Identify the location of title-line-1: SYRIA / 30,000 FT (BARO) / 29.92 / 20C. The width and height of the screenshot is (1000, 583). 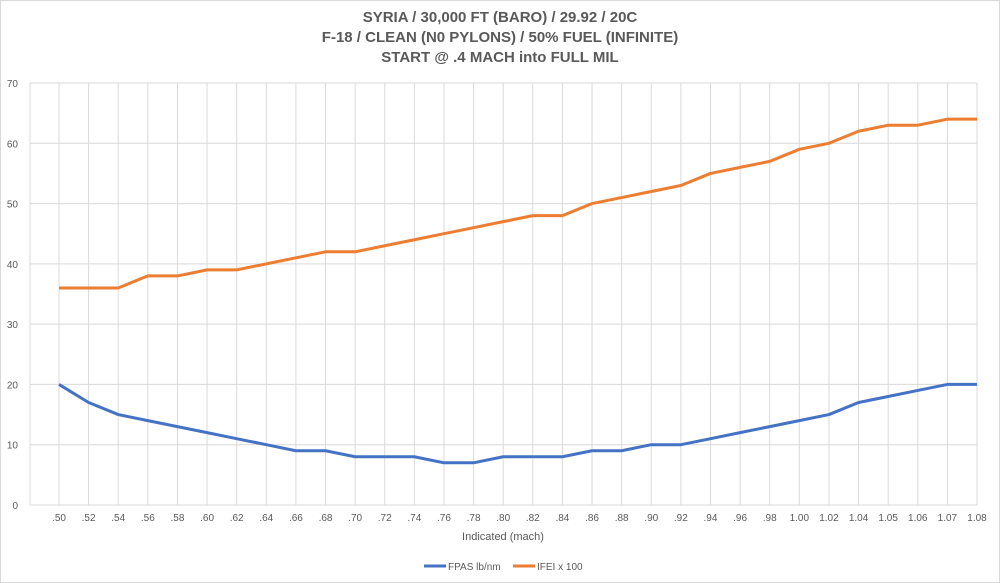
(500, 17).